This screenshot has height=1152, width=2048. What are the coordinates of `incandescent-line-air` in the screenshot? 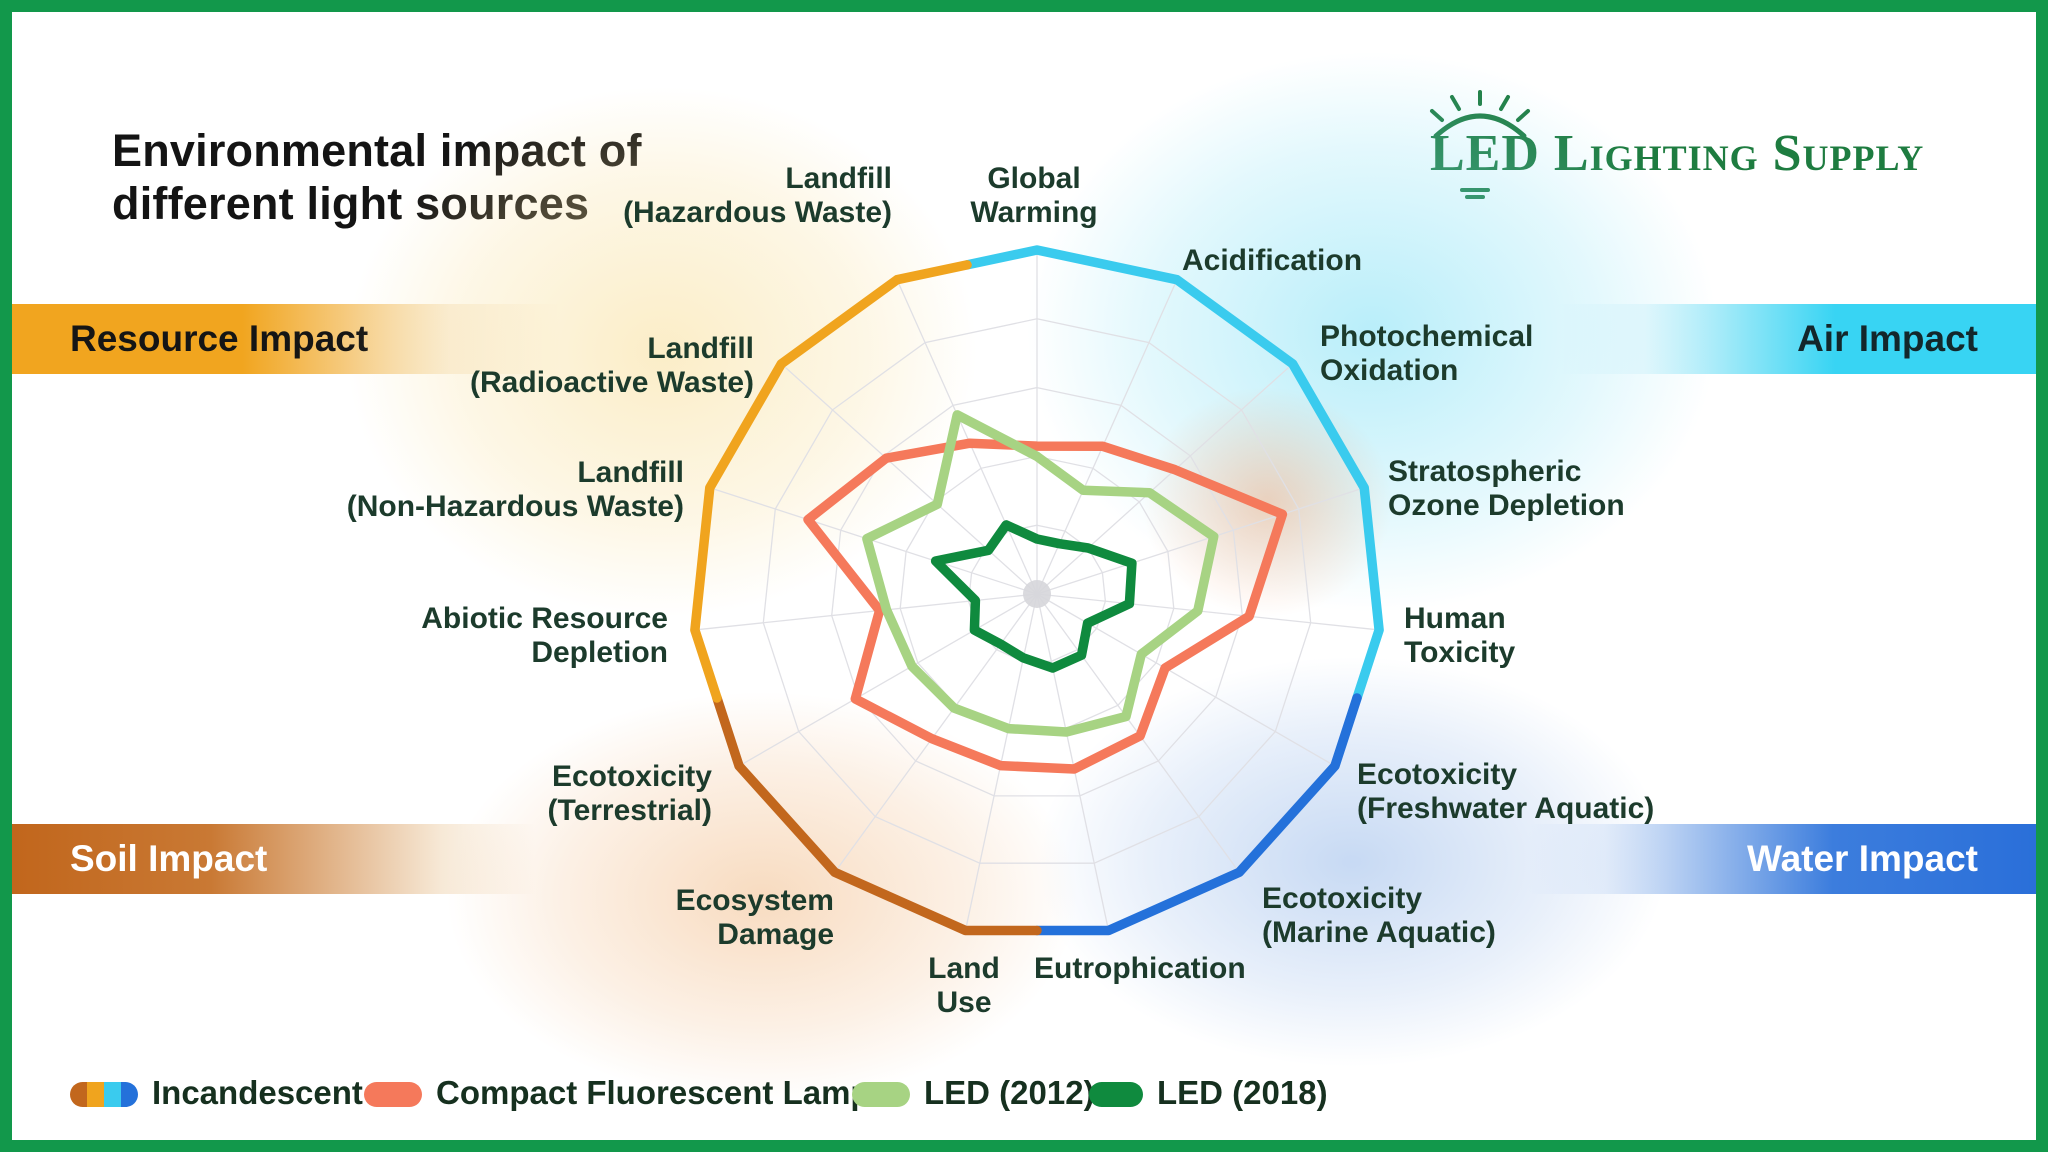 It's located at (1173, 474).